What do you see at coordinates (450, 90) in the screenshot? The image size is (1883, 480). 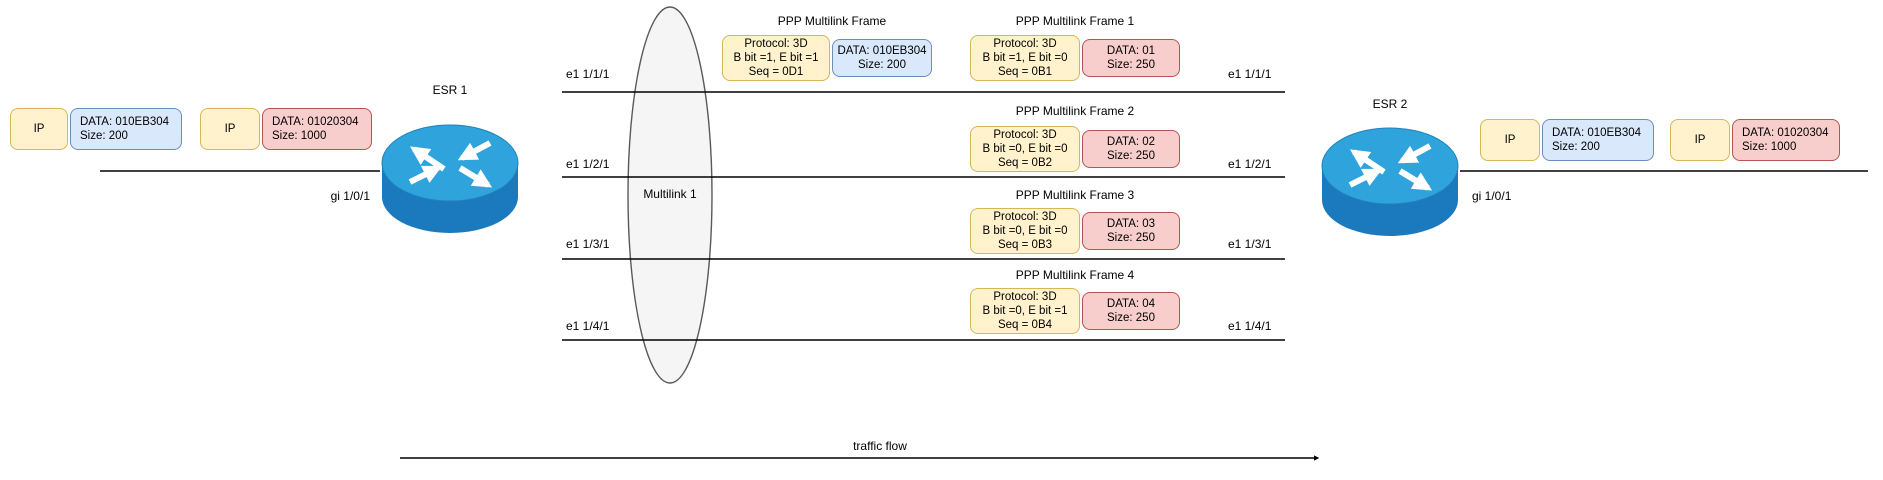 I see `router-esr1-label: ESR 1` at bounding box center [450, 90].